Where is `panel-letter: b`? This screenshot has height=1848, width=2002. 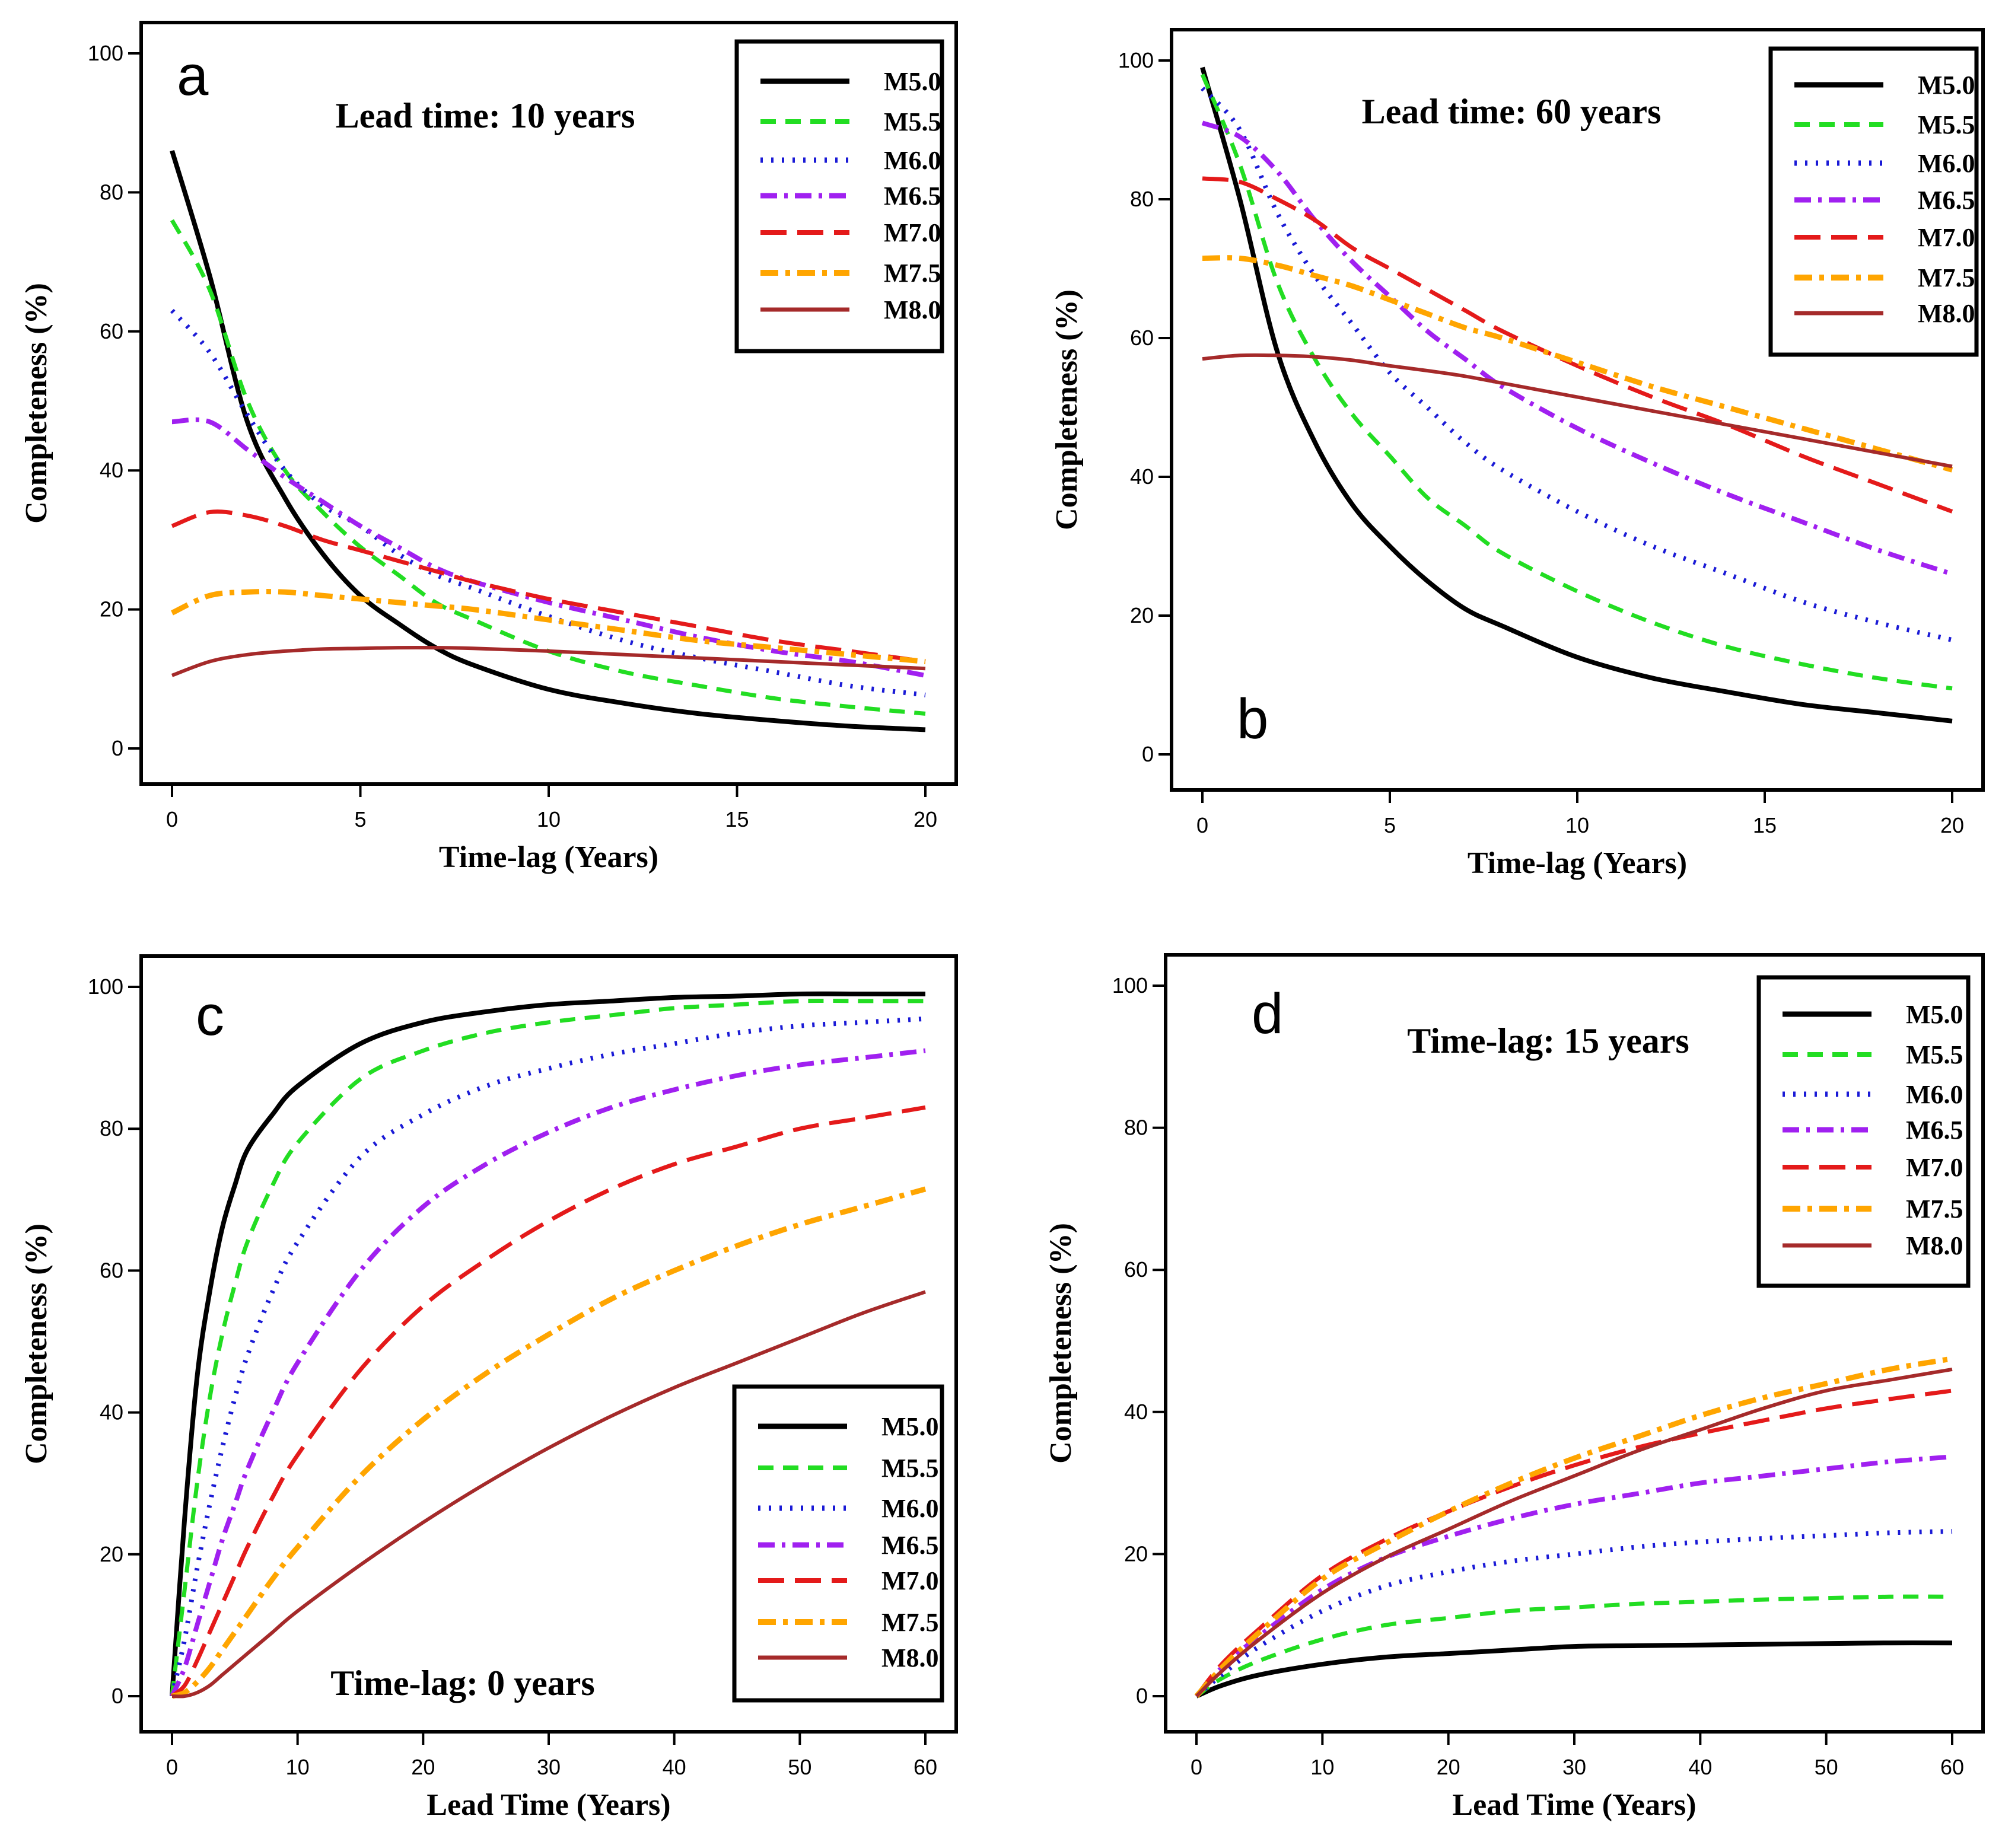 panel-letter: b is located at coordinates (1252, 719).